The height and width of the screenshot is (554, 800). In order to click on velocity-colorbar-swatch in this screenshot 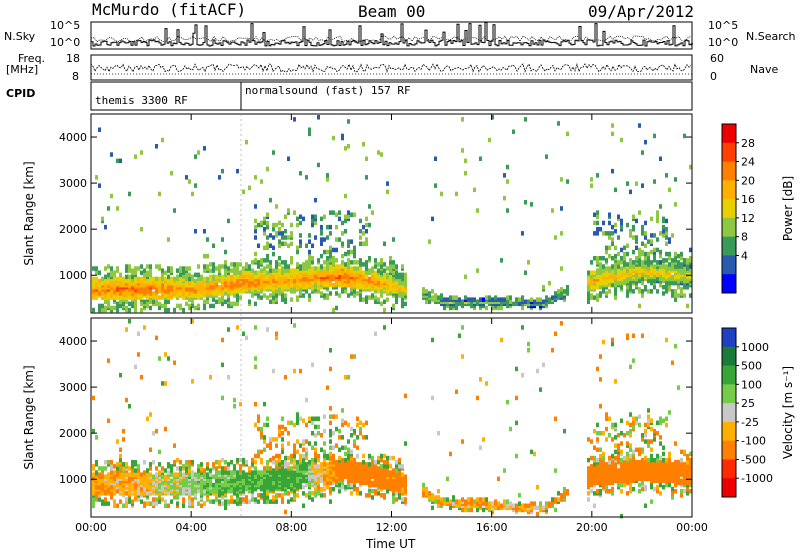, I will do `click(729, 488)`.